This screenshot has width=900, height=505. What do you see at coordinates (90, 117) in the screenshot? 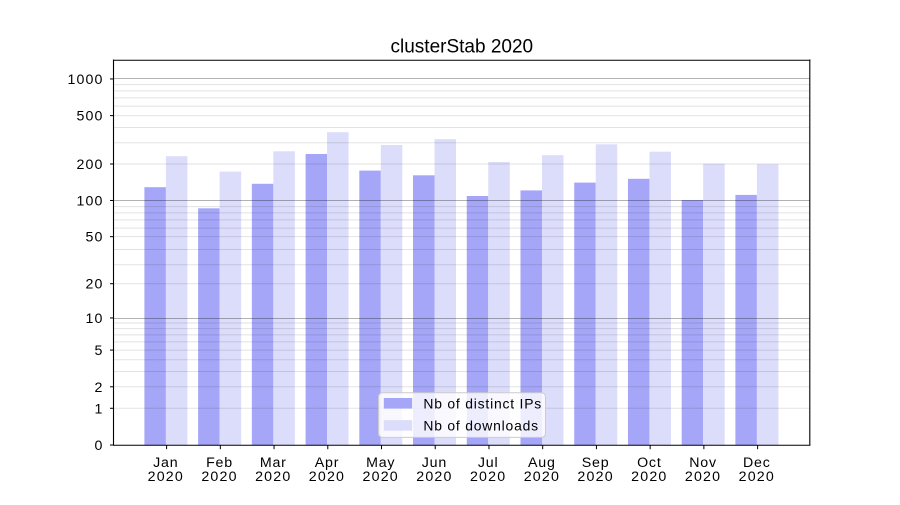
I see `svg-text: 500` at bounding box center [90, 117].